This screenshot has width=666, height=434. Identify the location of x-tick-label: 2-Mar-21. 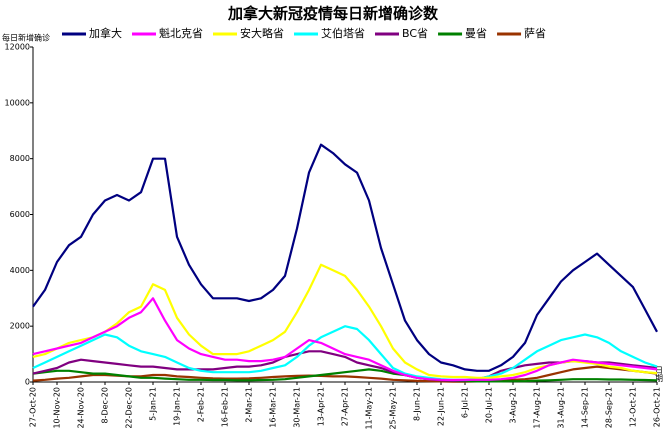
(249, 405).